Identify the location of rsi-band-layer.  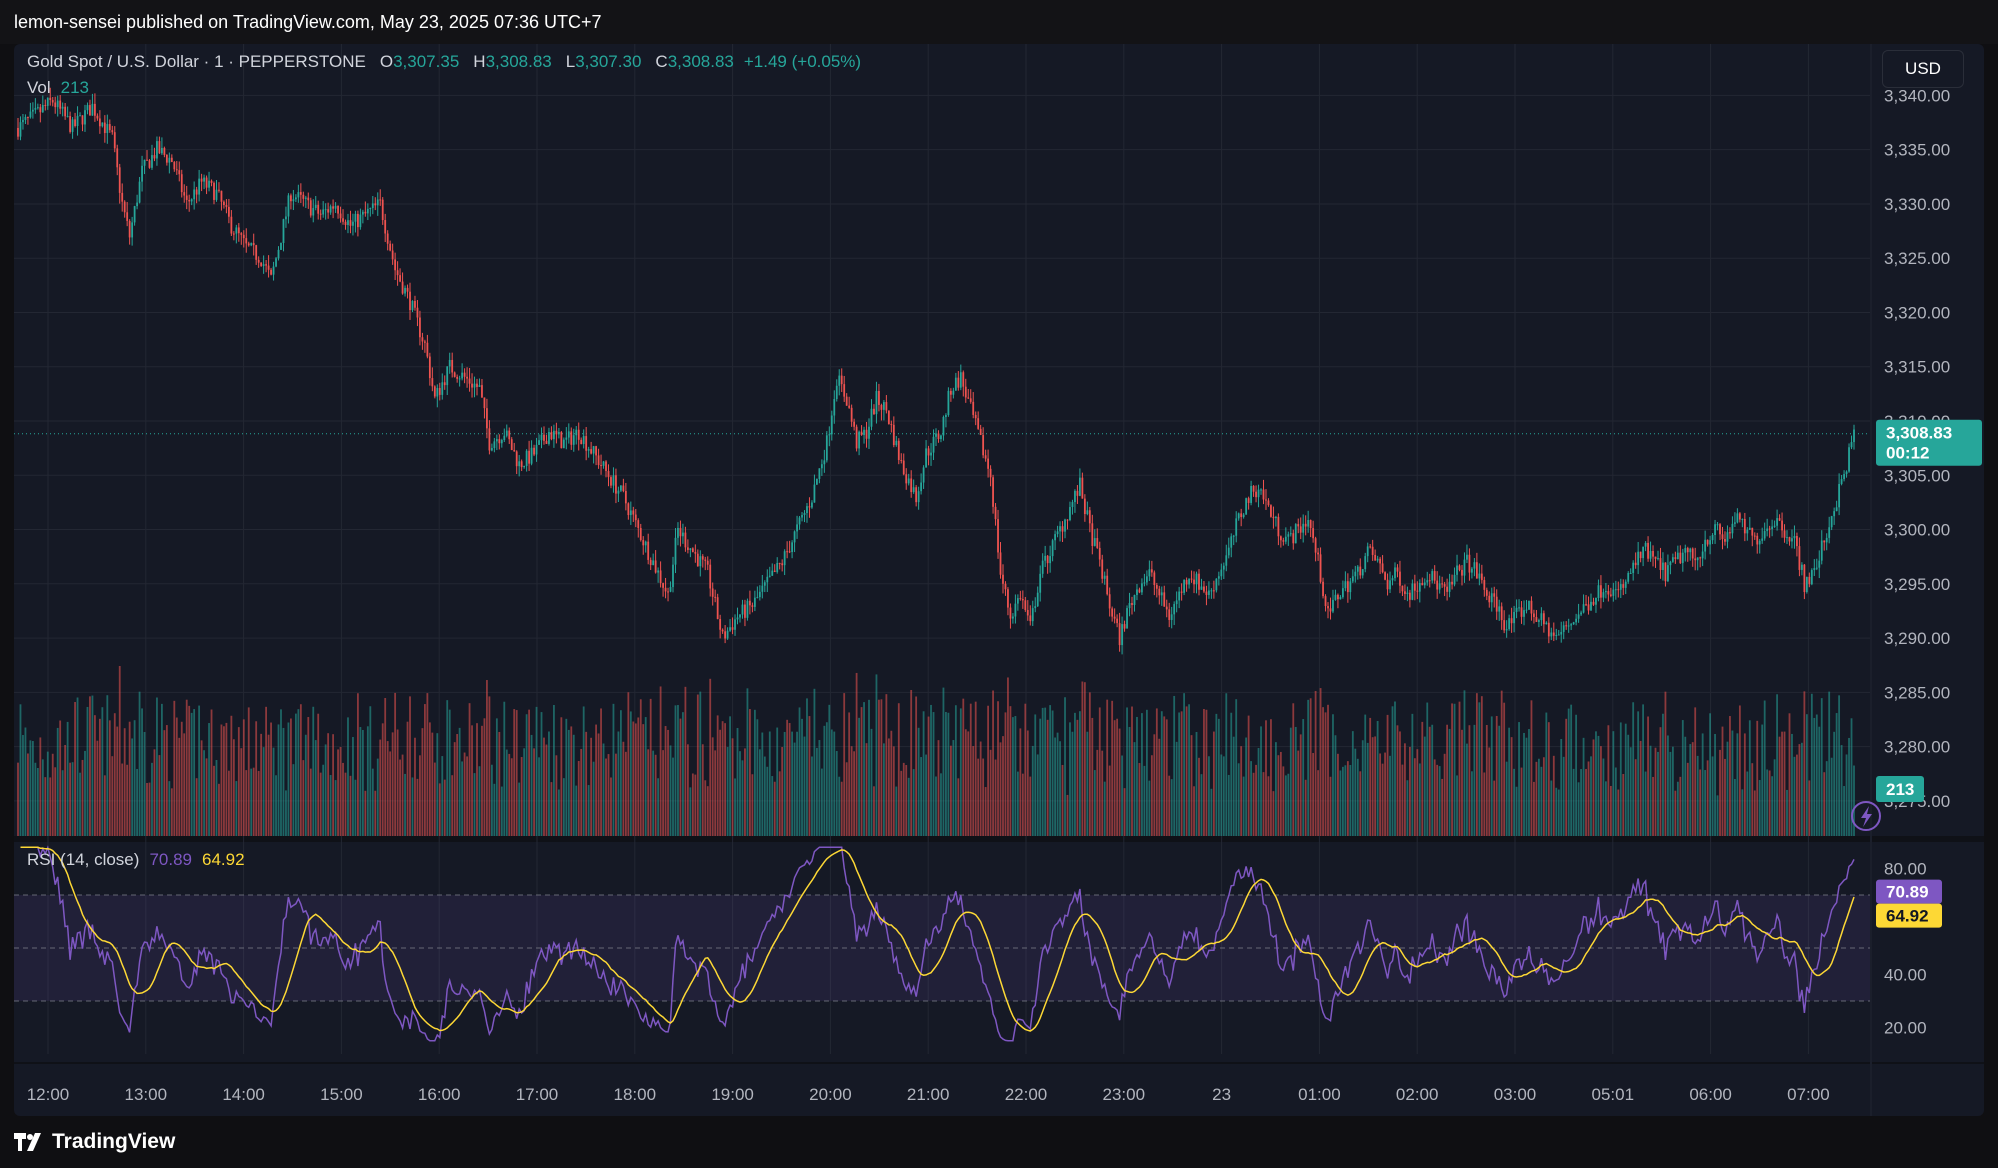
(942, 948).